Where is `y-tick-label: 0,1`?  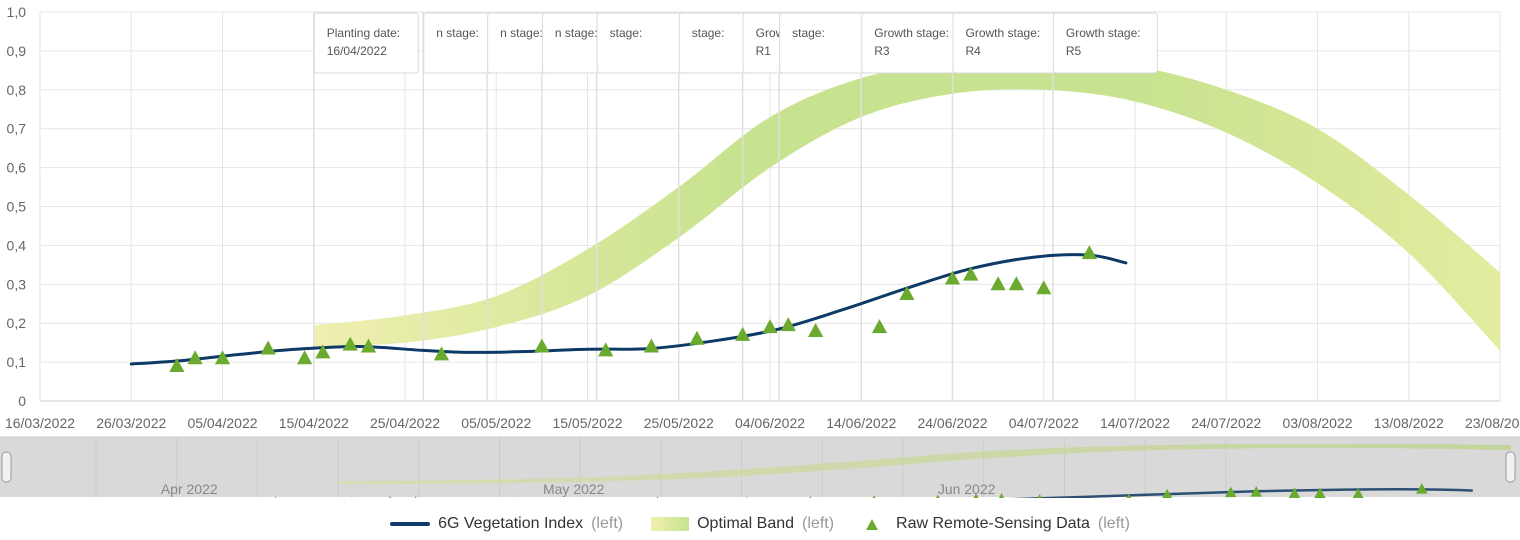
y-tick-label: 0,1 is located at coordinates (17, 362).